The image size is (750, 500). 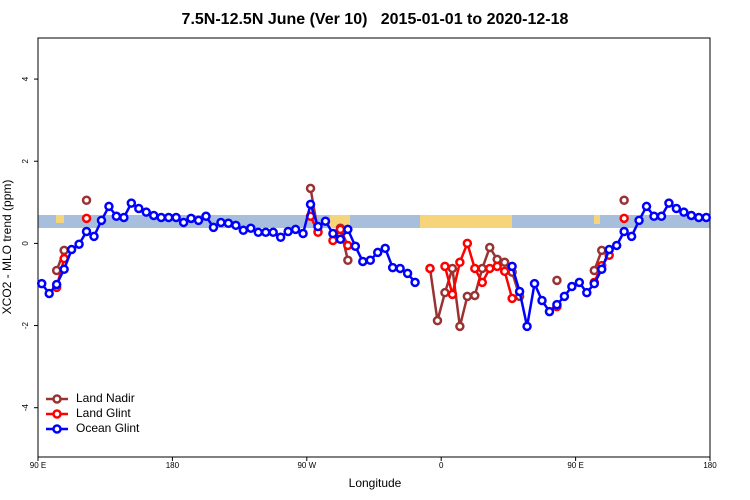 I want to click on x-tick-label: 0, so click(x=441, y=465).